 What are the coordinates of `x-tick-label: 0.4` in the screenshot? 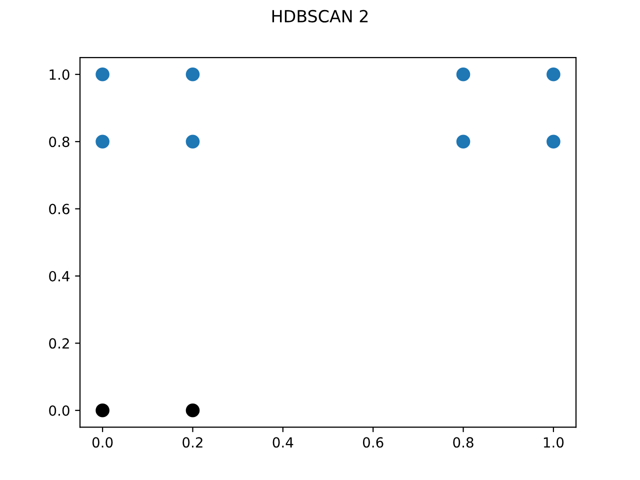 It's located at (283, 442).